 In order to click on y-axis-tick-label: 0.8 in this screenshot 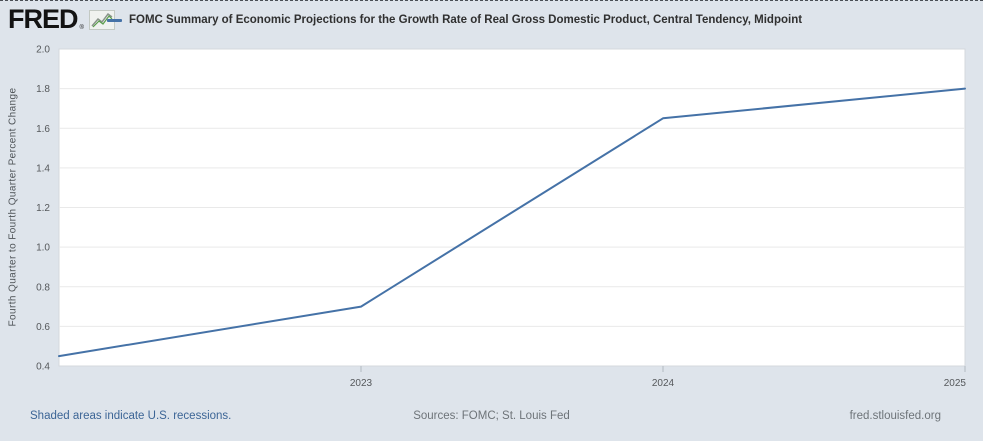, I will do `click(43, 287)`.